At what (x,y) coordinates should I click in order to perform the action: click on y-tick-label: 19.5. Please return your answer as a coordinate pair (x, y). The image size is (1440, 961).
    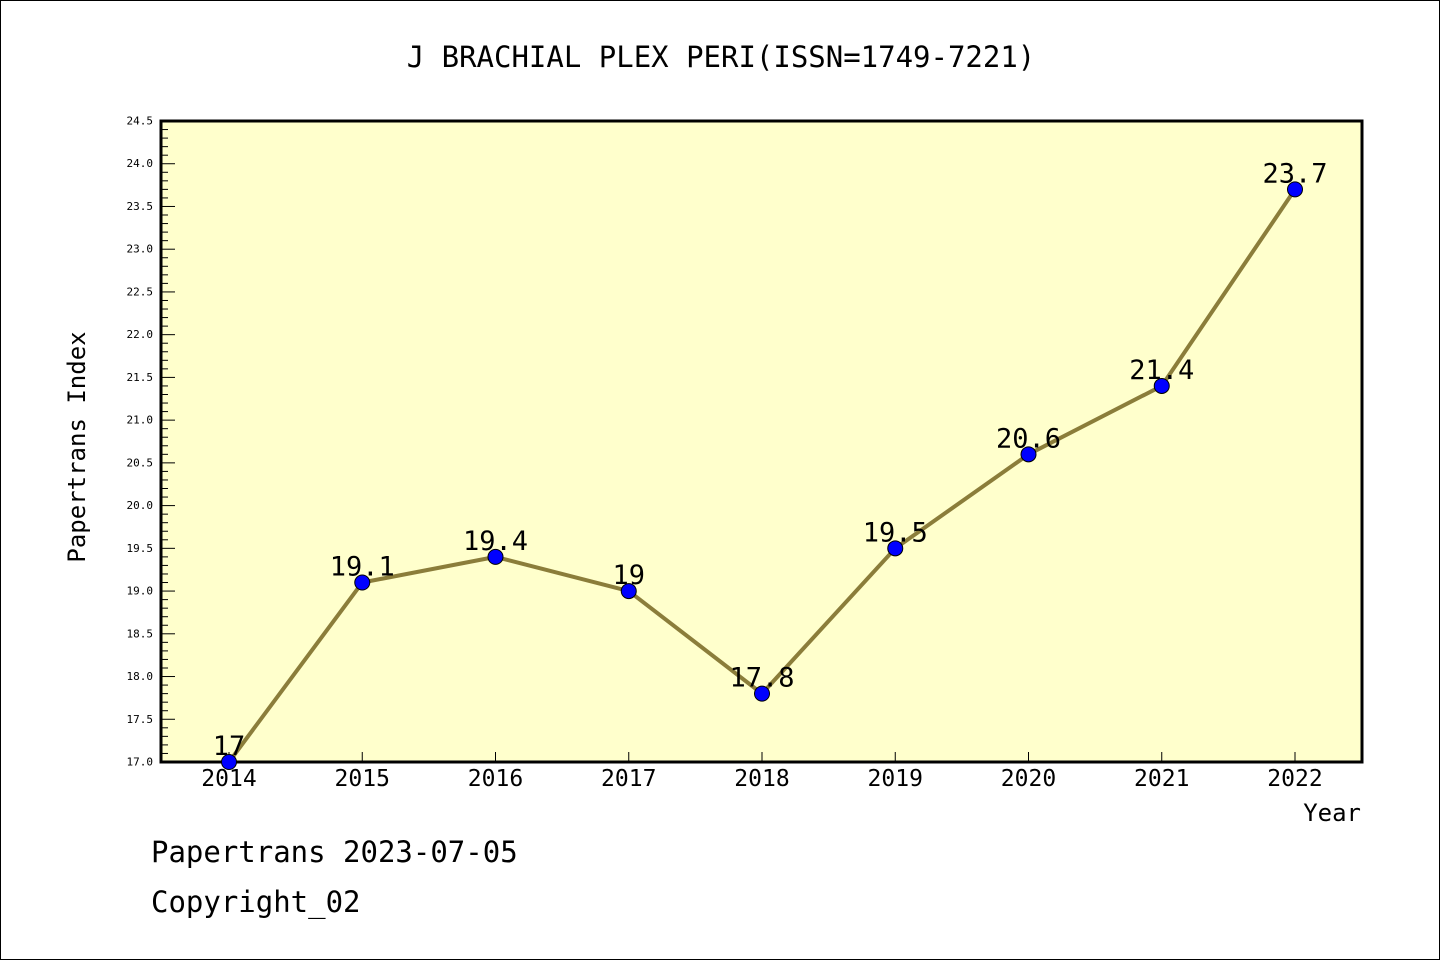
    Looking at the image, I should click on (140, 548).